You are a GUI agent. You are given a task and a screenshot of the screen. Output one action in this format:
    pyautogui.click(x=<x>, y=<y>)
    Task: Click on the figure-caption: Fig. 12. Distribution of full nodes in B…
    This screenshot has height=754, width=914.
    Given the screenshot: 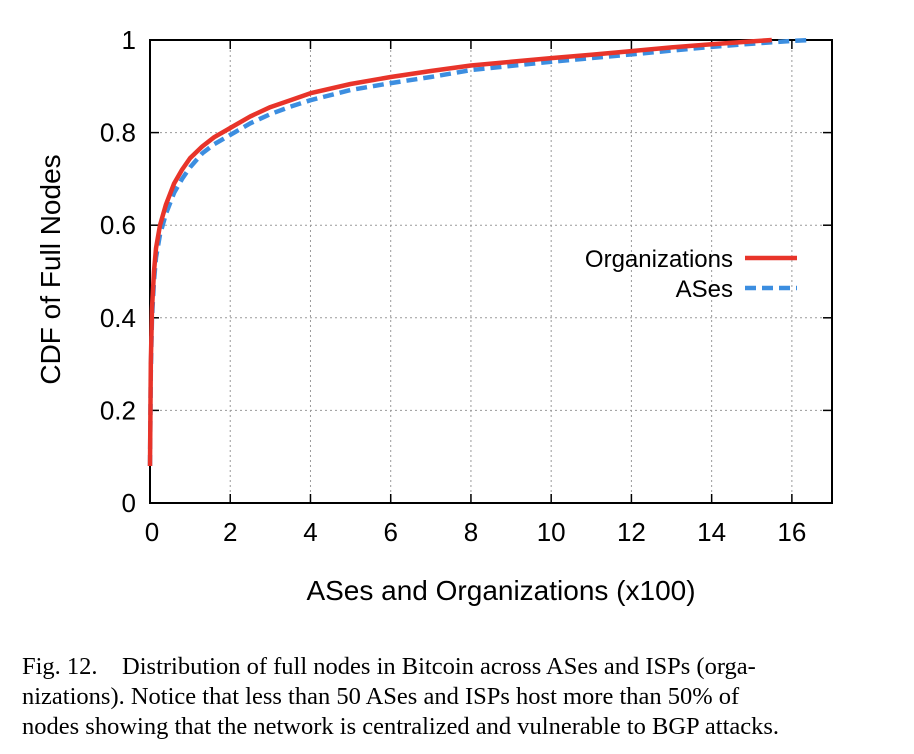 What is the action you would take?
    pyautogui.click(x=458, y=697)
    